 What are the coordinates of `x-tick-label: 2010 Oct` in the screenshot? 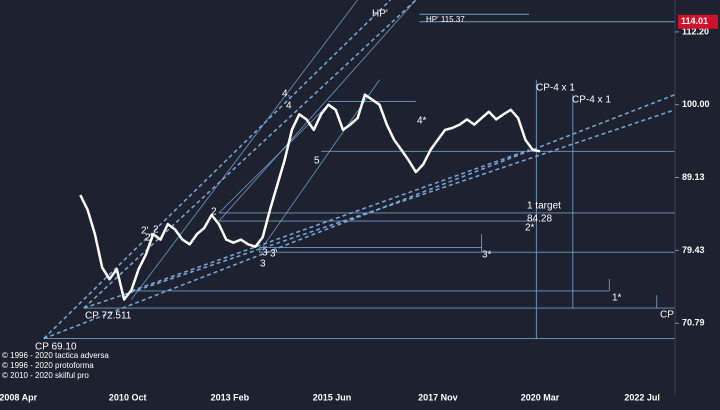 It's located at (128, 397).